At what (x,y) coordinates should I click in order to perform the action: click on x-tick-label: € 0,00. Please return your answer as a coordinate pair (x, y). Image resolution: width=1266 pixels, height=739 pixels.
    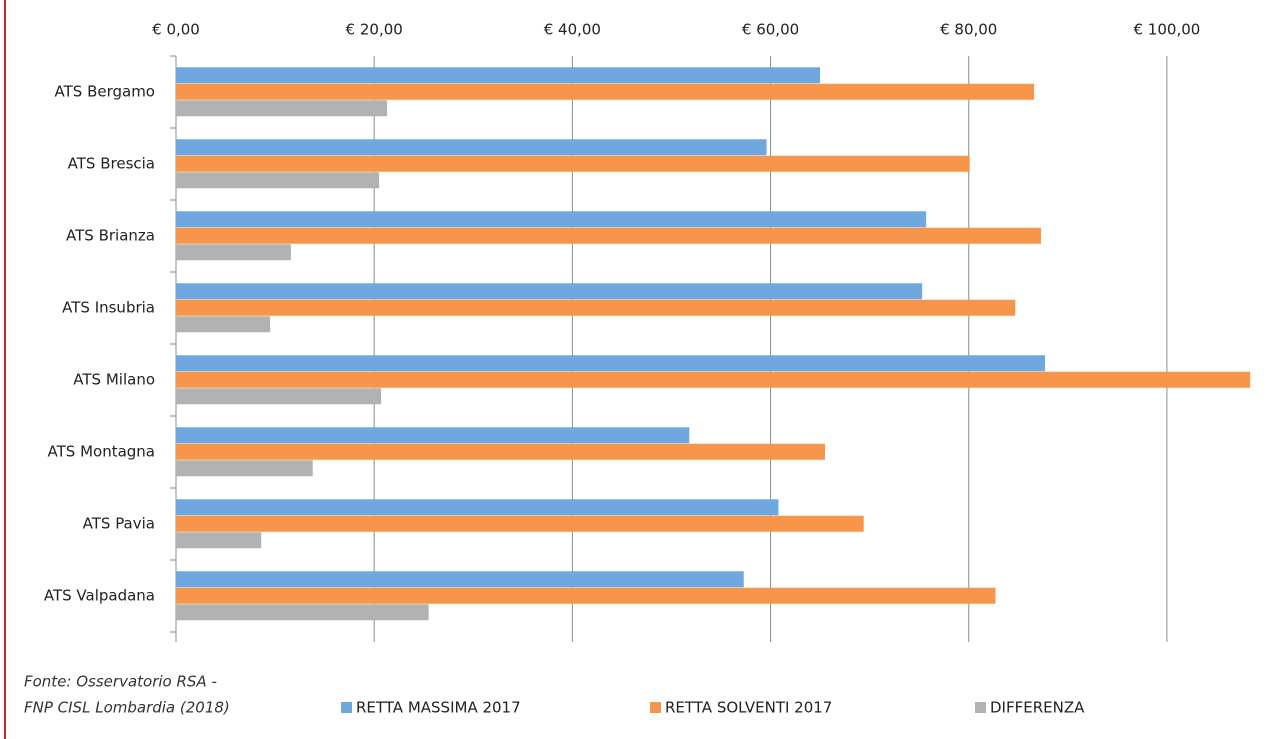
    Looking at the image, I should click on (176, 30).